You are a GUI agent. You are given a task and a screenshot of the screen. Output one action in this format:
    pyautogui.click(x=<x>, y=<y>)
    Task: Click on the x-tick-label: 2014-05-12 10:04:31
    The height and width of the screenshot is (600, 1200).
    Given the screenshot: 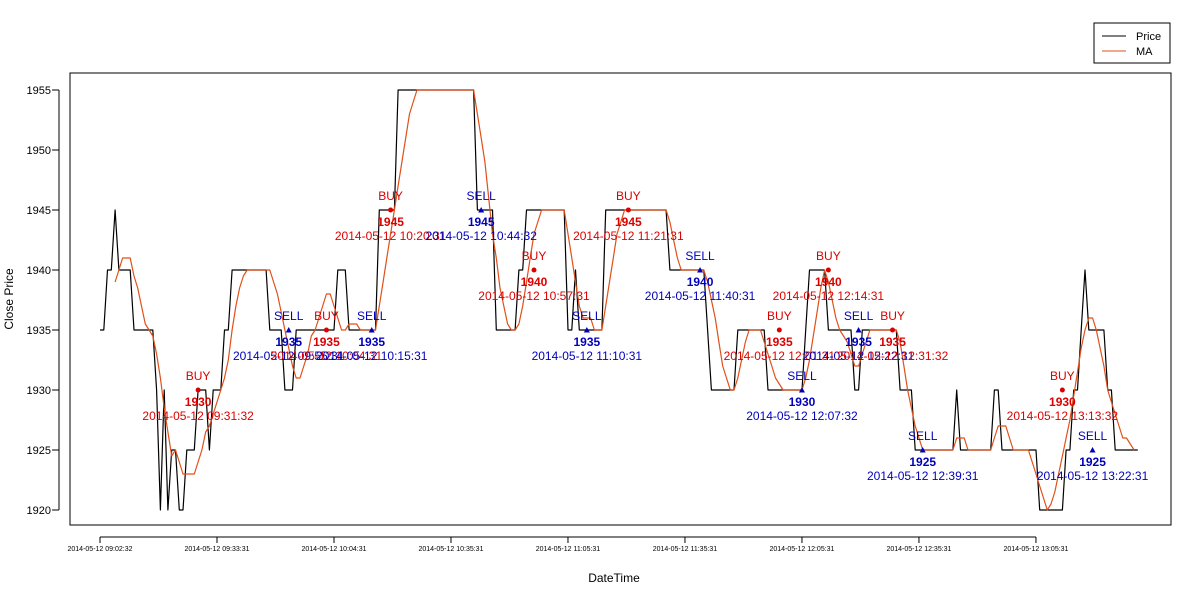 What is the action you would take?
    pyautogui.click(x=333, y=549)
    